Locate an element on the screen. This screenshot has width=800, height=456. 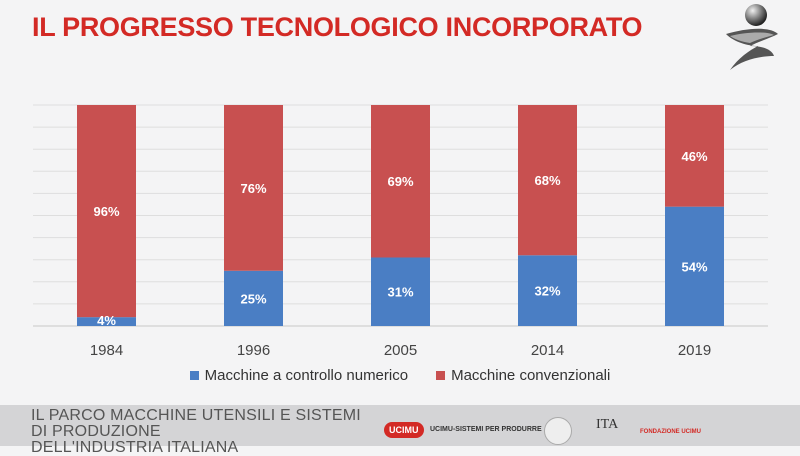
legend-label-cnc: Macchine a controllo numerico is located at coordinates (306, 375).